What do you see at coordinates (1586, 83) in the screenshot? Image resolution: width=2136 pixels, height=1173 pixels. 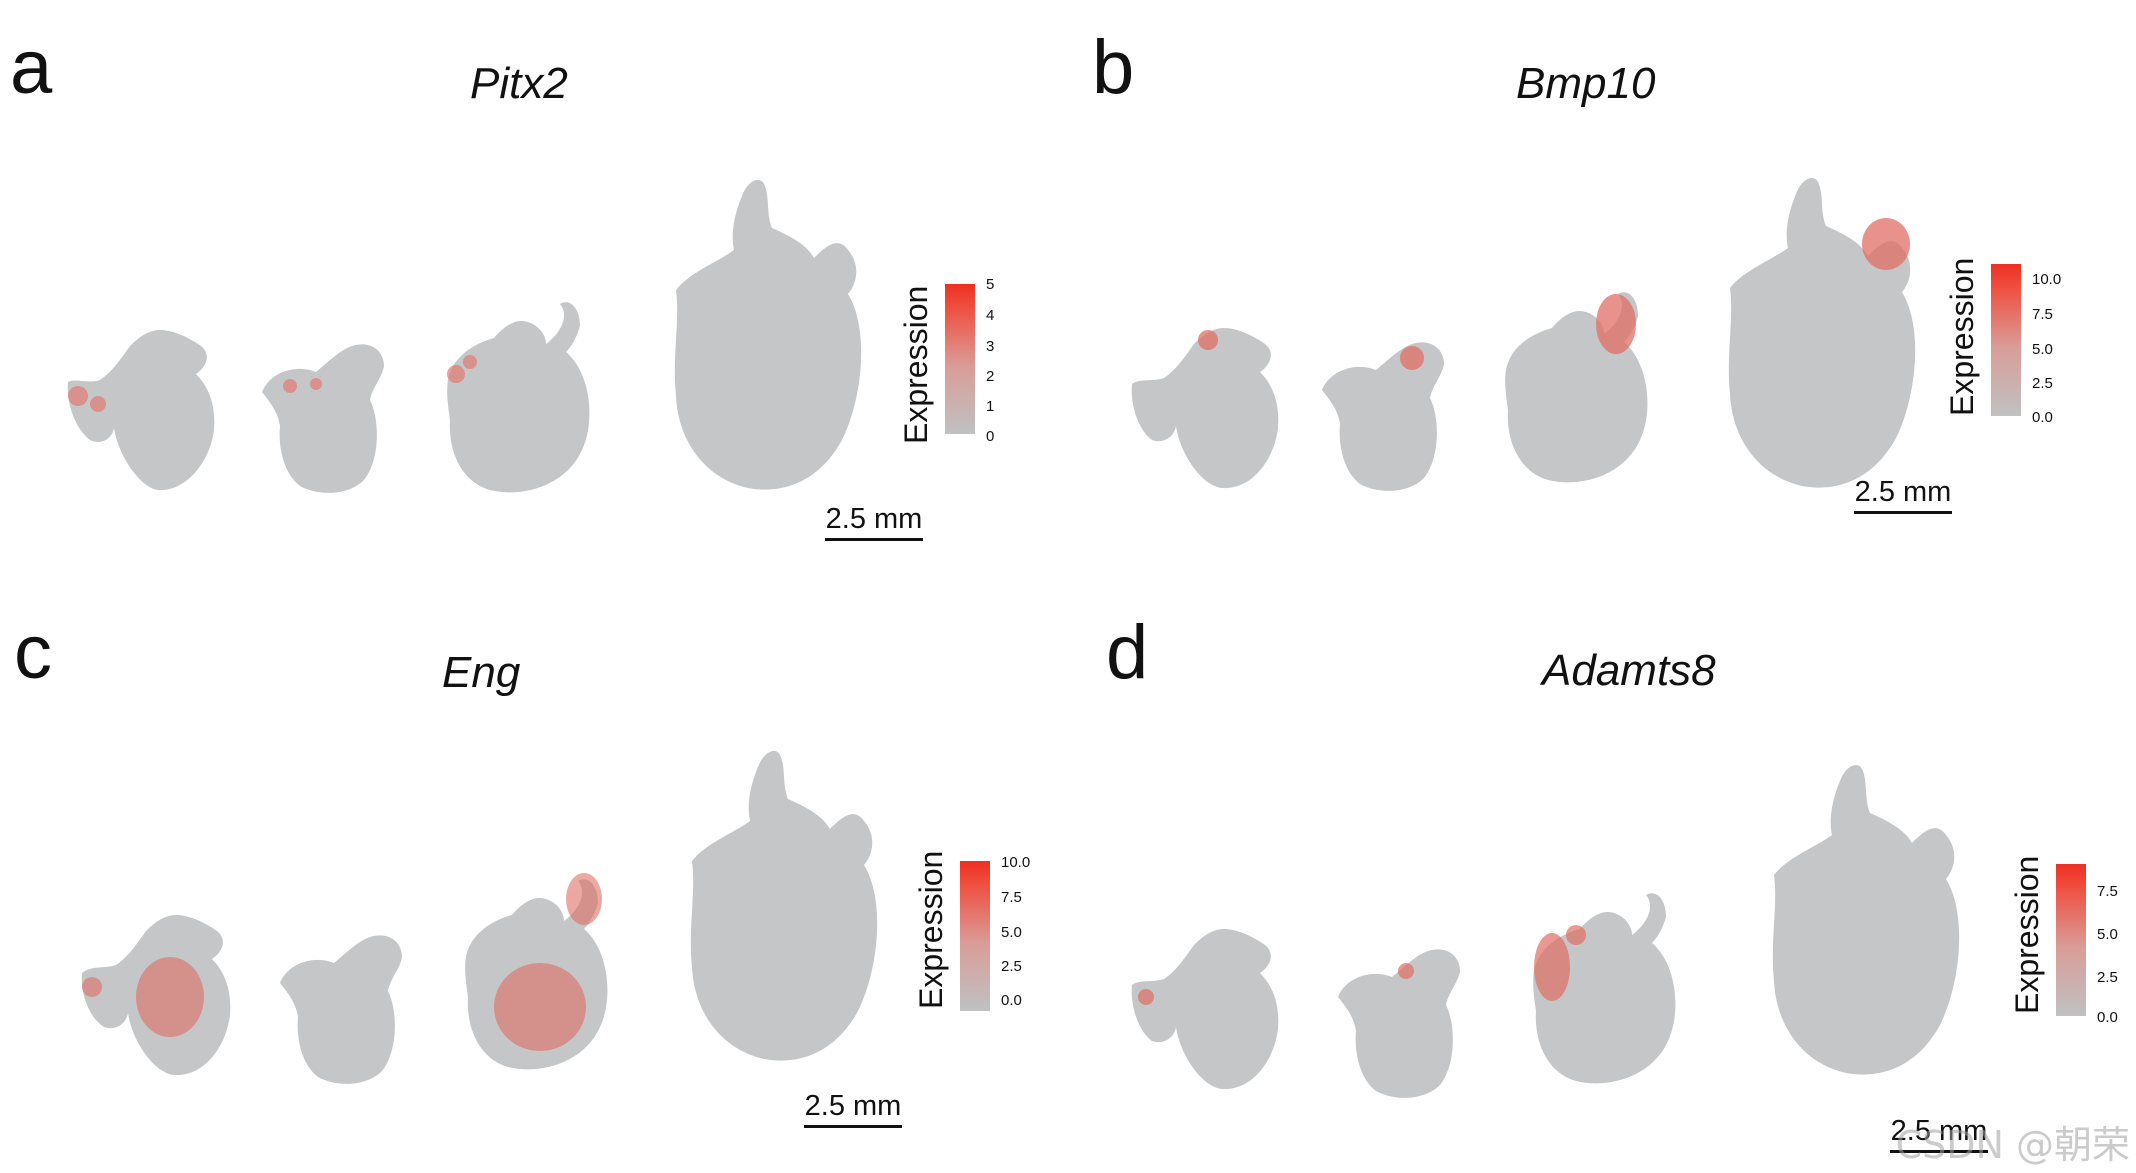 I see `gene-title: Bmp10` at bounding box center [1586, 83].